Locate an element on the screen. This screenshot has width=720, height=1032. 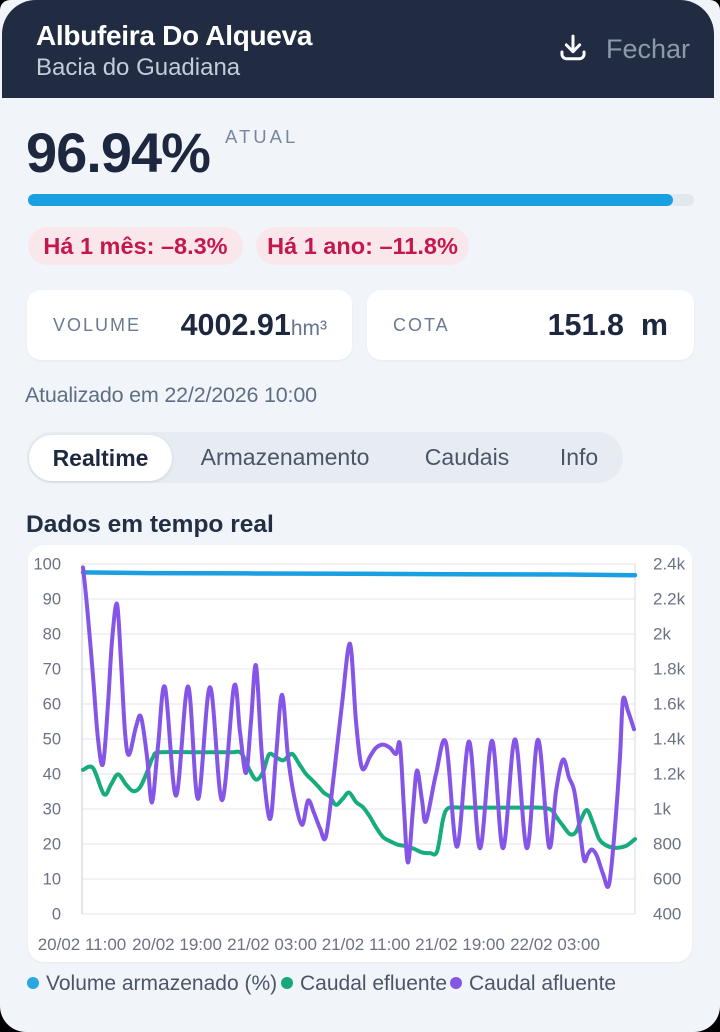
svg-text: 10 is located at coordinates (52, 880).